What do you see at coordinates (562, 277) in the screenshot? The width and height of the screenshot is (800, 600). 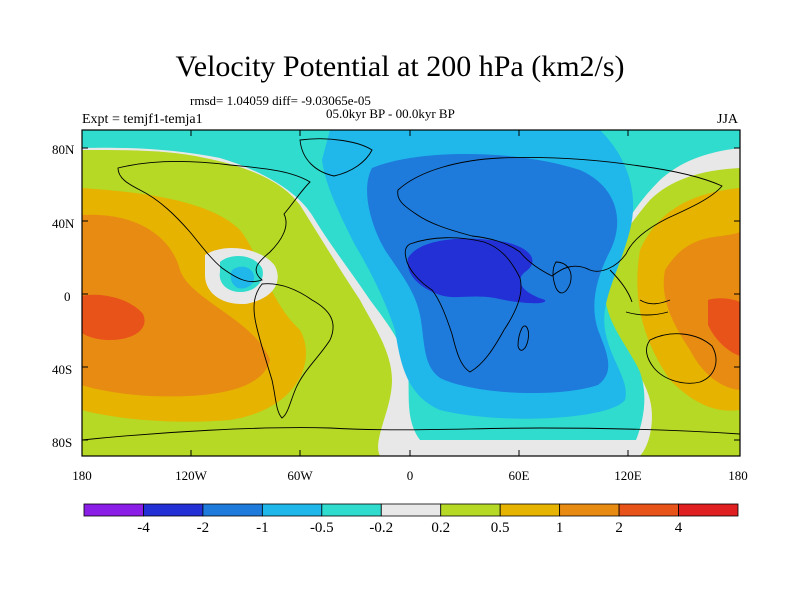 I see `coast-india` at bounding box center [562, 277].